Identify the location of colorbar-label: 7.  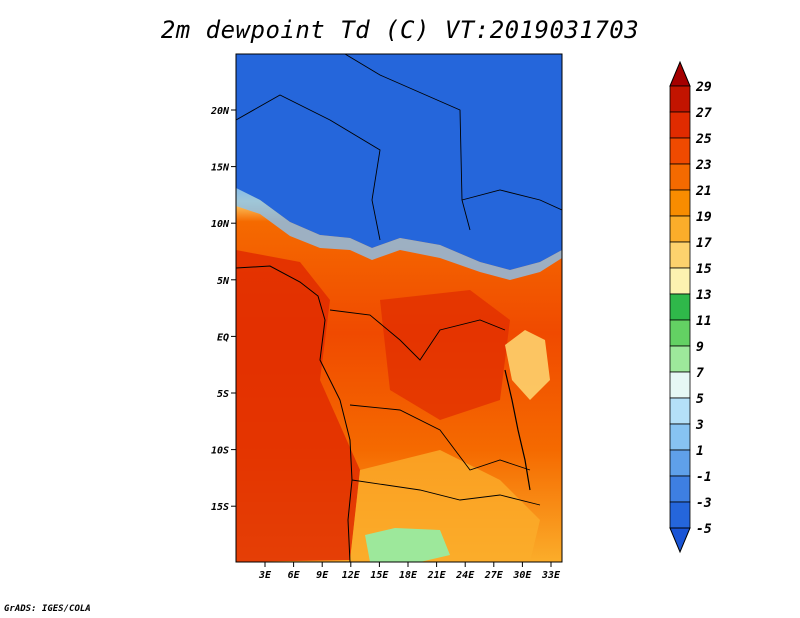
(700, 373).